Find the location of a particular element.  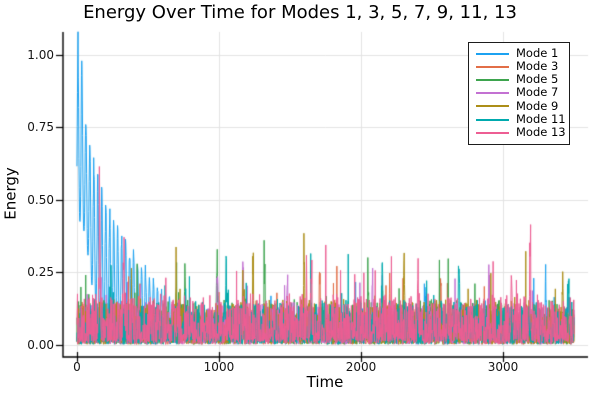

legend-item: Mode 13 is located at coordinates (521, 131).